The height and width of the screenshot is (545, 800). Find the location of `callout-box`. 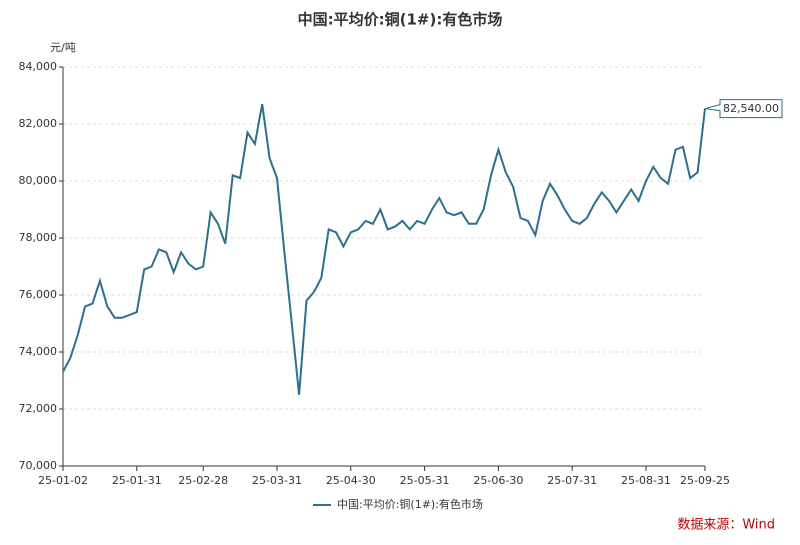

callout-box is located at coordinates (743, 109).